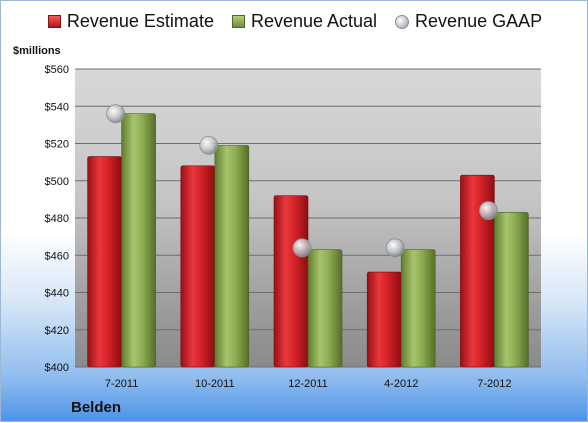 The image size is (588, 423). What do you see at coordinates (314, 21) in the screenshot?
I see `legend-label-actual: Revenue Actual` at bounding box center [314, 21].